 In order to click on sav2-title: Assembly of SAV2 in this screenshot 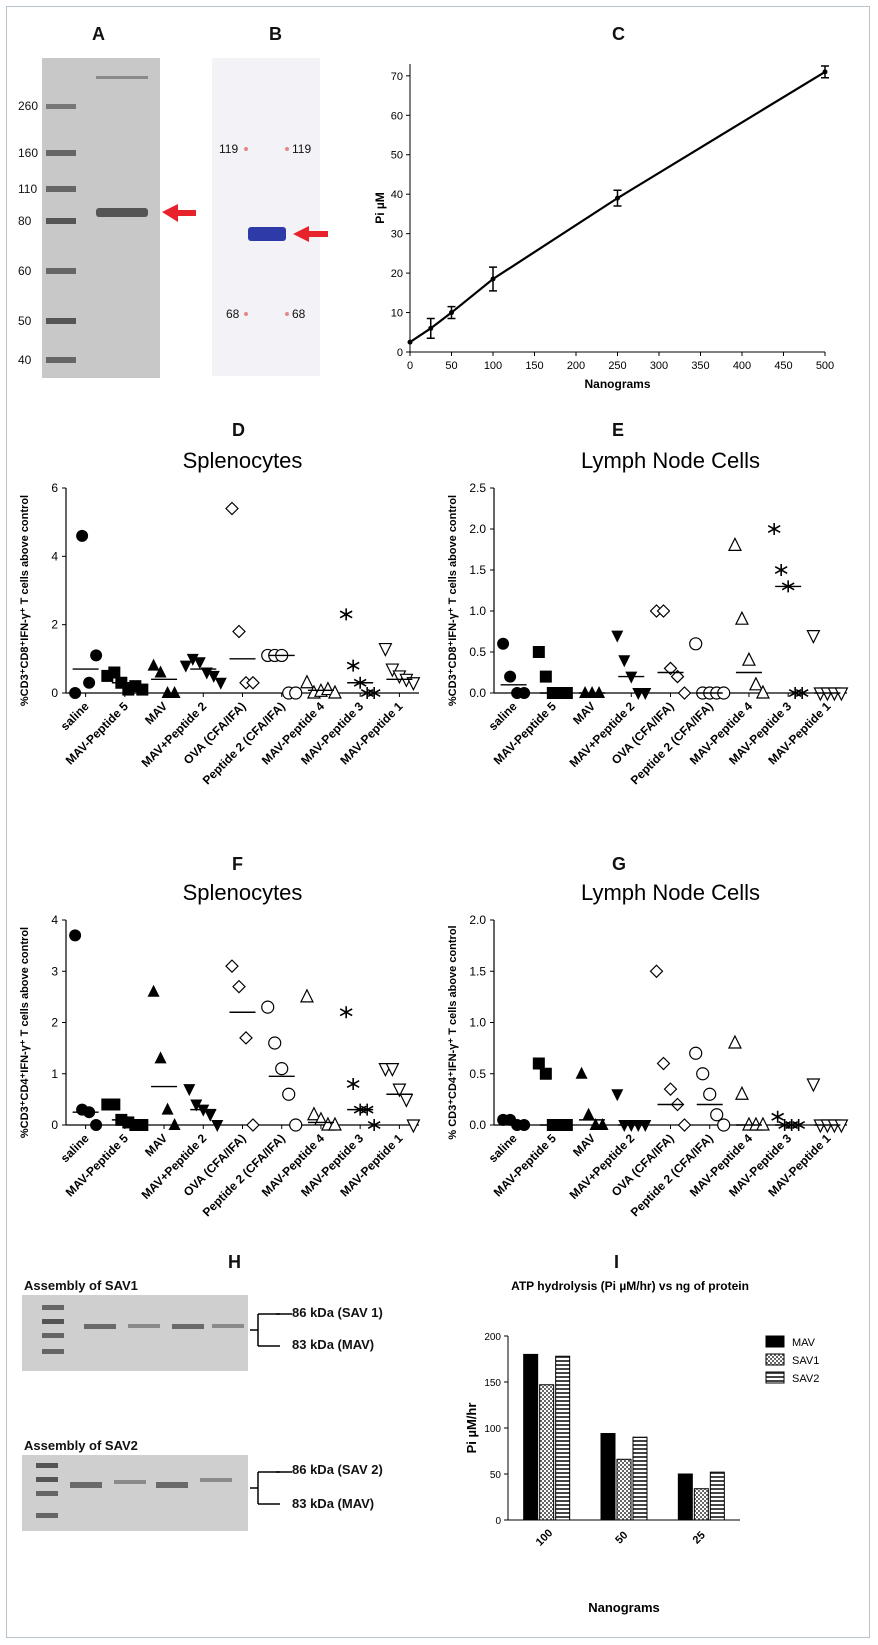, I will do `click(81, 1445)`.